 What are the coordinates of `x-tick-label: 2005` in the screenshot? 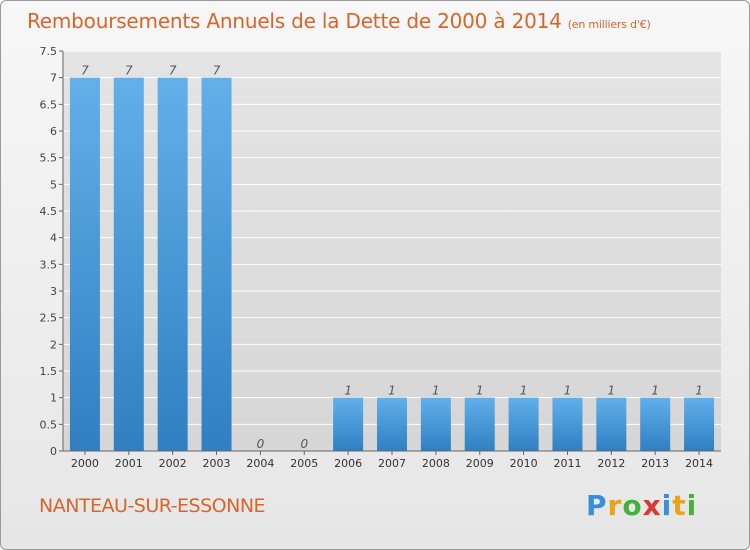 It's located at (304, 463).